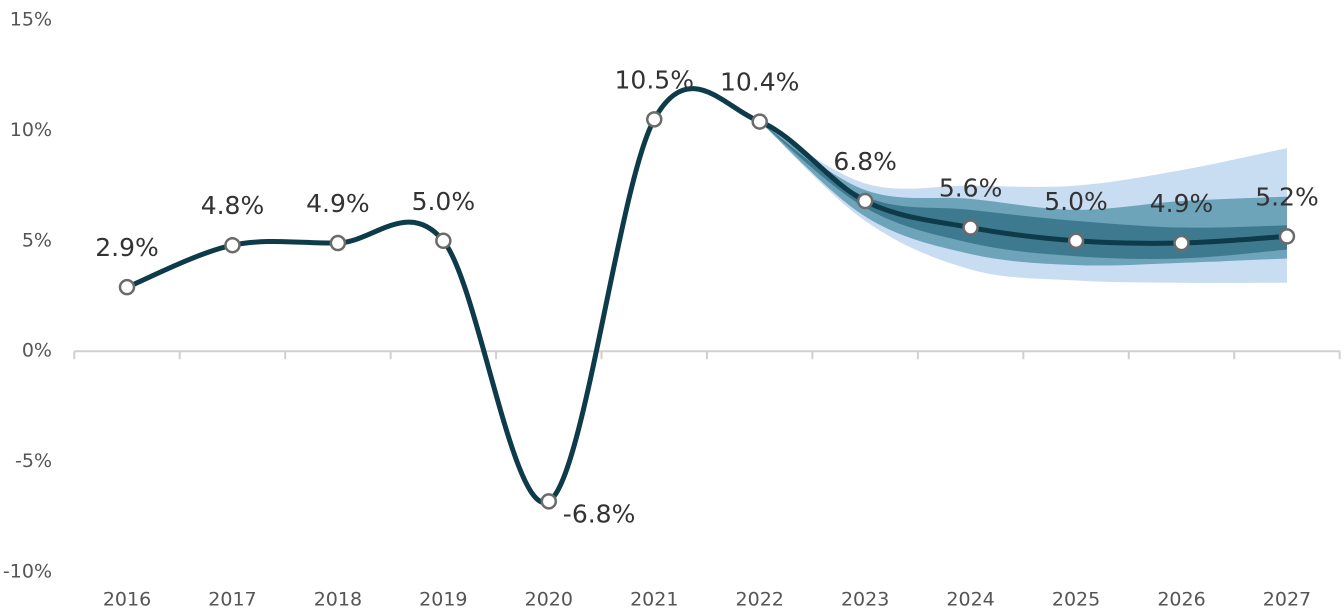 This screenshot has height=613, width=1344. Describe the element at coordinates (127, 600) in the screenshot. I see `x-tick-label: 2016` at that location.